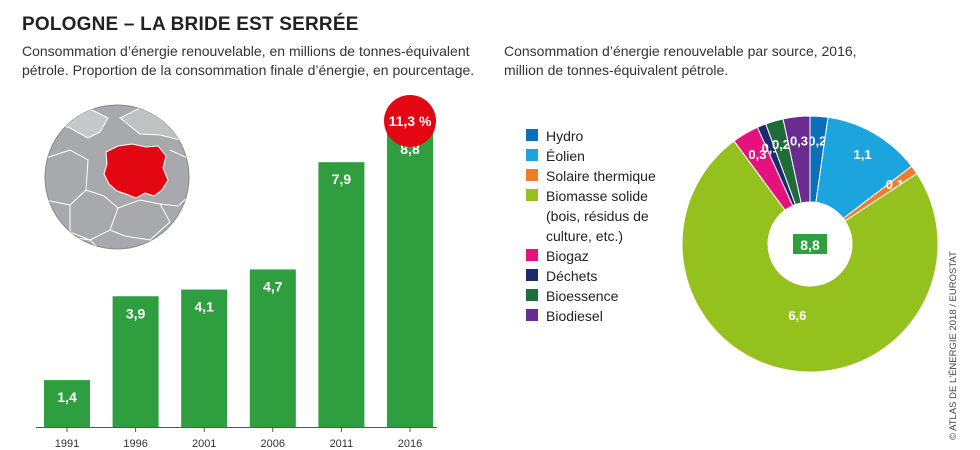 Image resolution: width=980 pixels, height=450 pixels. Describe the element at coordinates (565, 156) in the screenshot. I see `legend-label: Éolien` at that location.